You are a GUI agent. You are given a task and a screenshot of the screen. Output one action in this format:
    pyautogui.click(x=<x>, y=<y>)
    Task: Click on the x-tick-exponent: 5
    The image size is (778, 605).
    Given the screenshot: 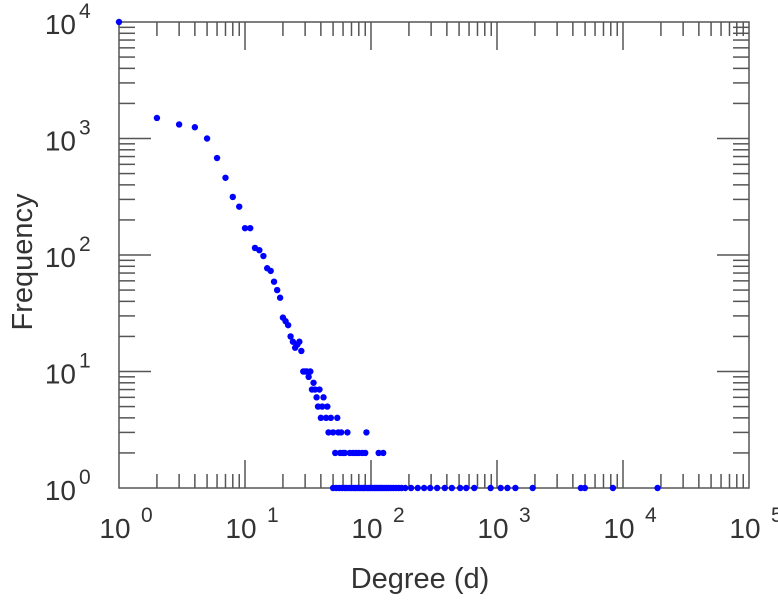 What is the action you would take?
    pyautogui.click(x=774, y=515)
    